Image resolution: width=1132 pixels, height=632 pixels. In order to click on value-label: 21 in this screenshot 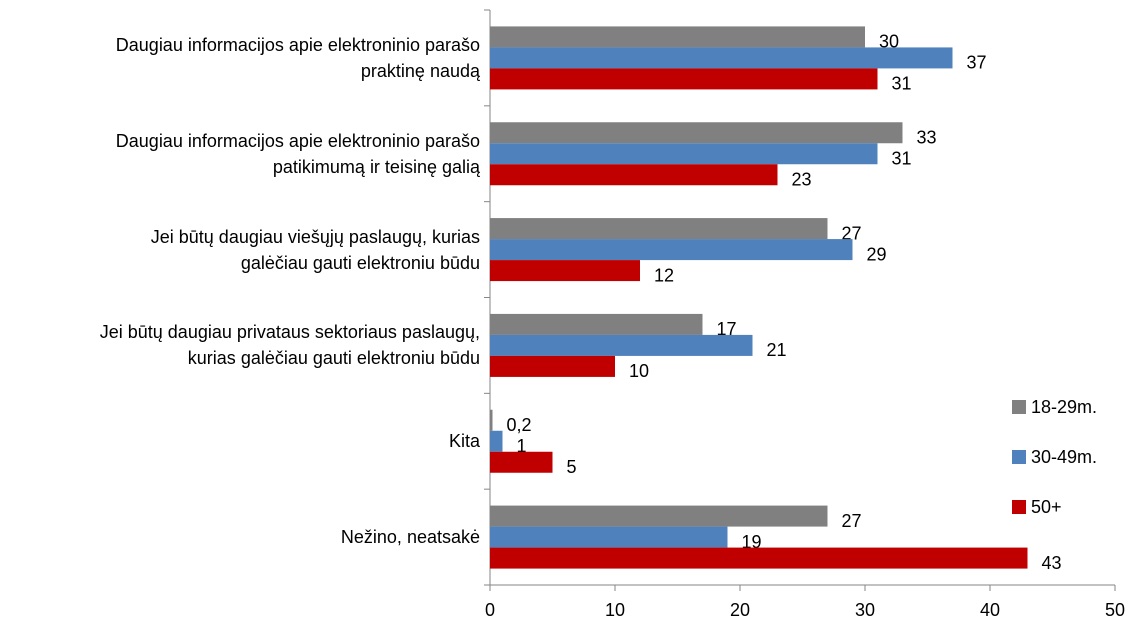, I will do `click(777, 350)`.